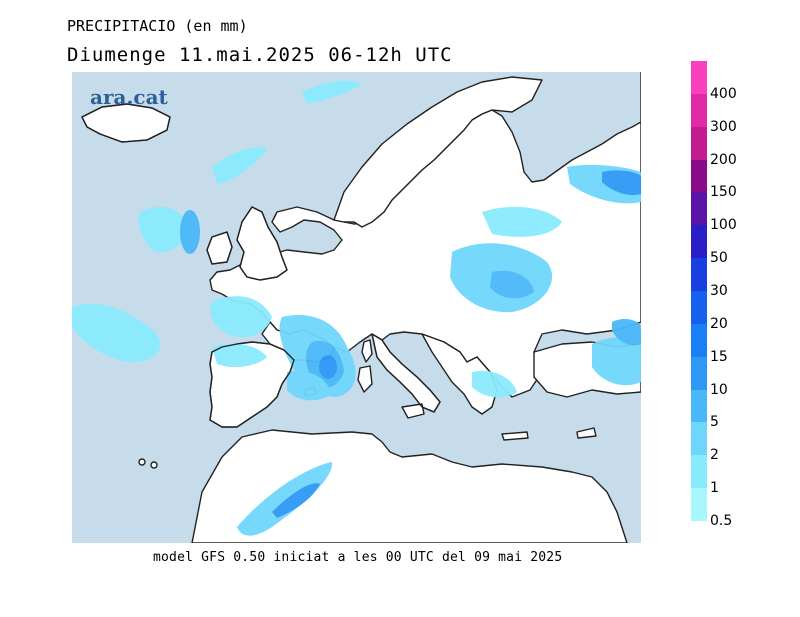  What do you see at coordinates (586, 433) in the screenshot?
I see `land-cyprus` at bounding box center [586, 433].